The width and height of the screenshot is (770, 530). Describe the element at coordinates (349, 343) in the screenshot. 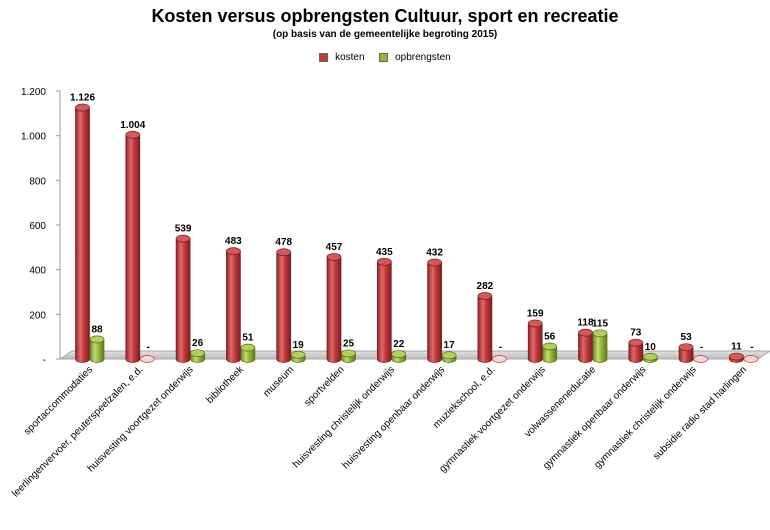

I see `data-label-opbrengsten: 25` at that location.